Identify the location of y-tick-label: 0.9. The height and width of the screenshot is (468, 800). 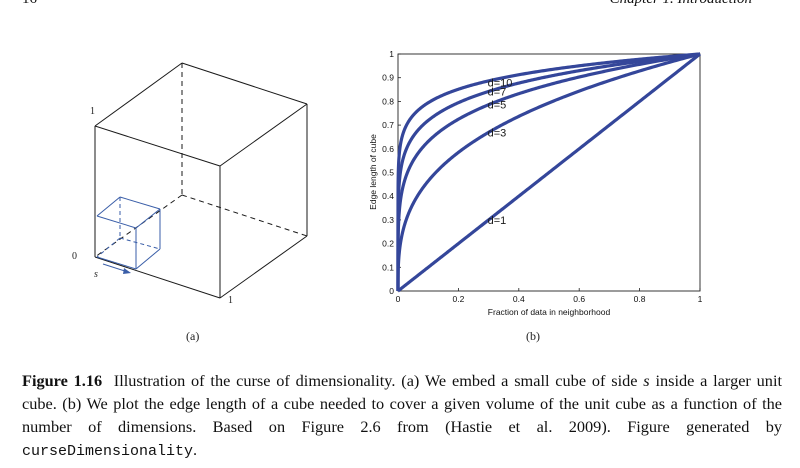
(388, 78).